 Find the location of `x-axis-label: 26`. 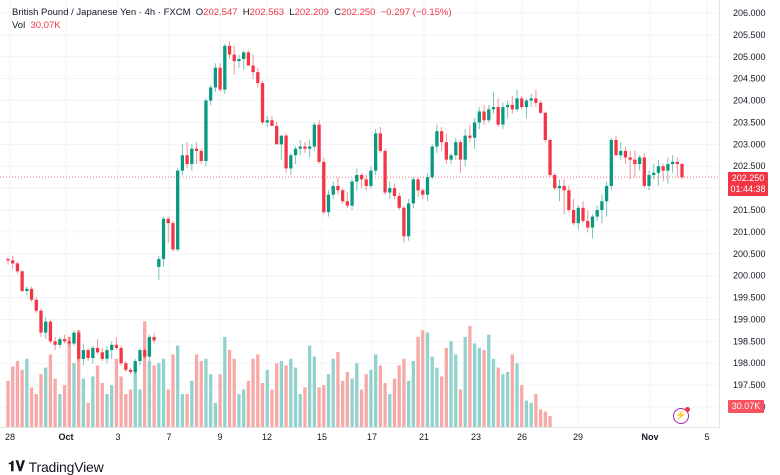

x-axis-label: 26 is located at coordinates (522, 437).